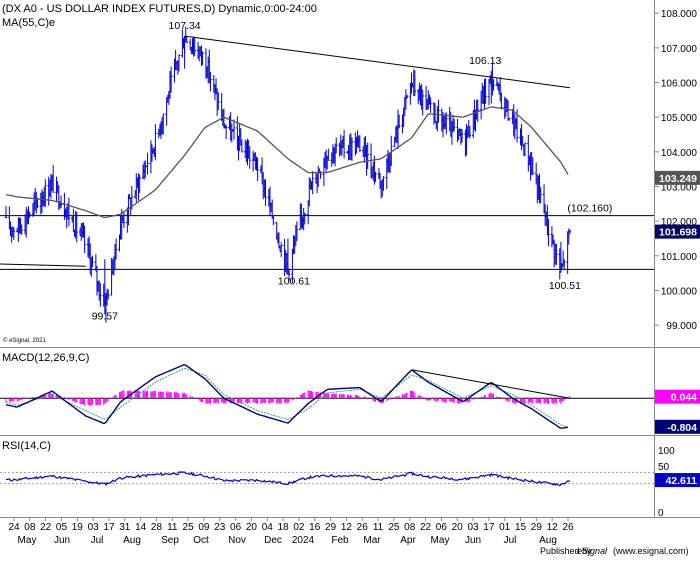 The width and height of the screenshot is (700, 564). I want to click on rsi-legend: RSI(14,C), so click(26, 446).